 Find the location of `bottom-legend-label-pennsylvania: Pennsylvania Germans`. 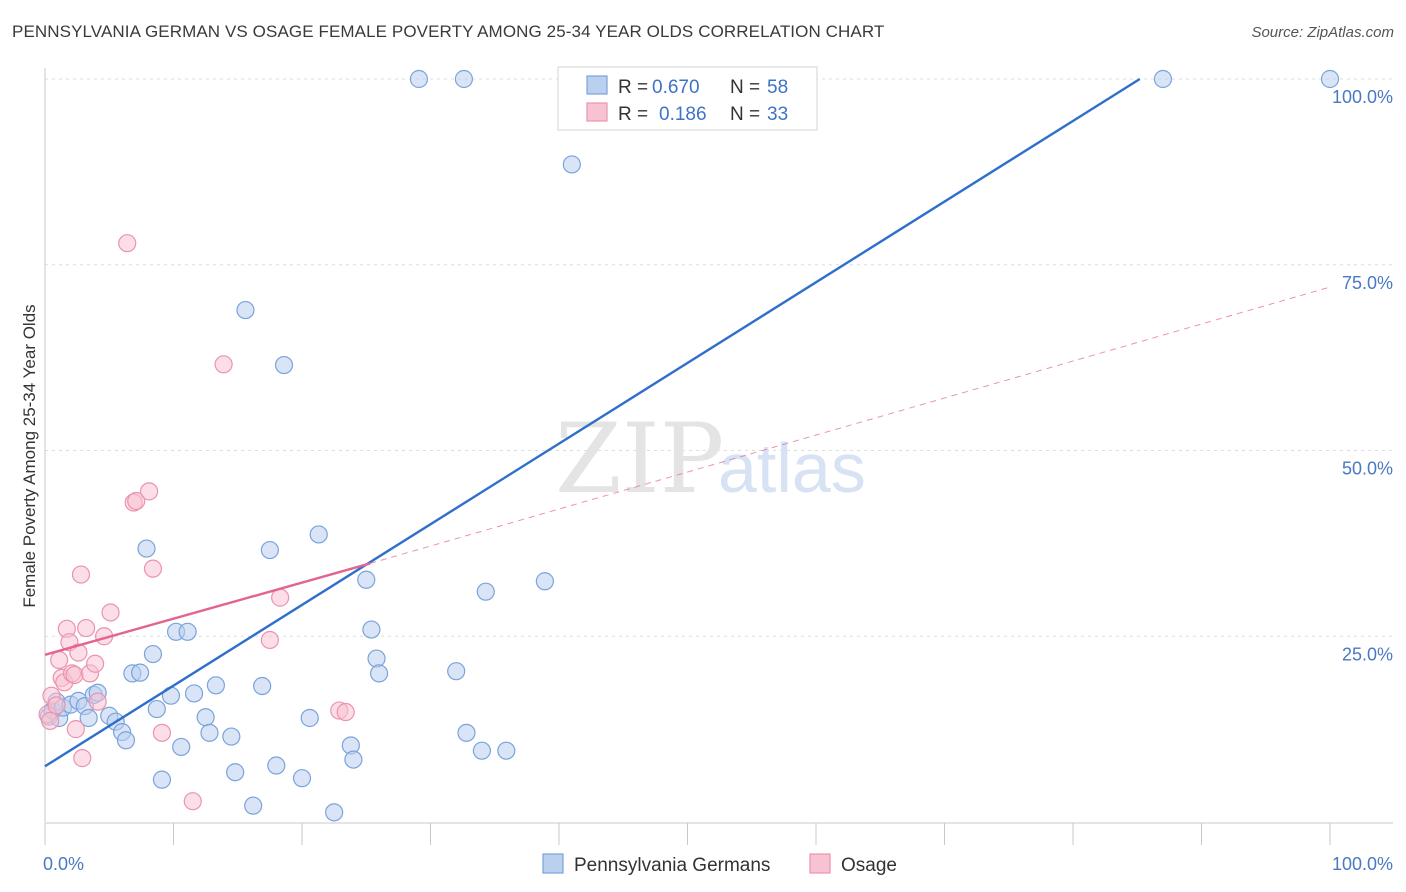

bottom-legend-label-pennsylvania: Pennsylvania Germans is located at coordinates (672, 865).